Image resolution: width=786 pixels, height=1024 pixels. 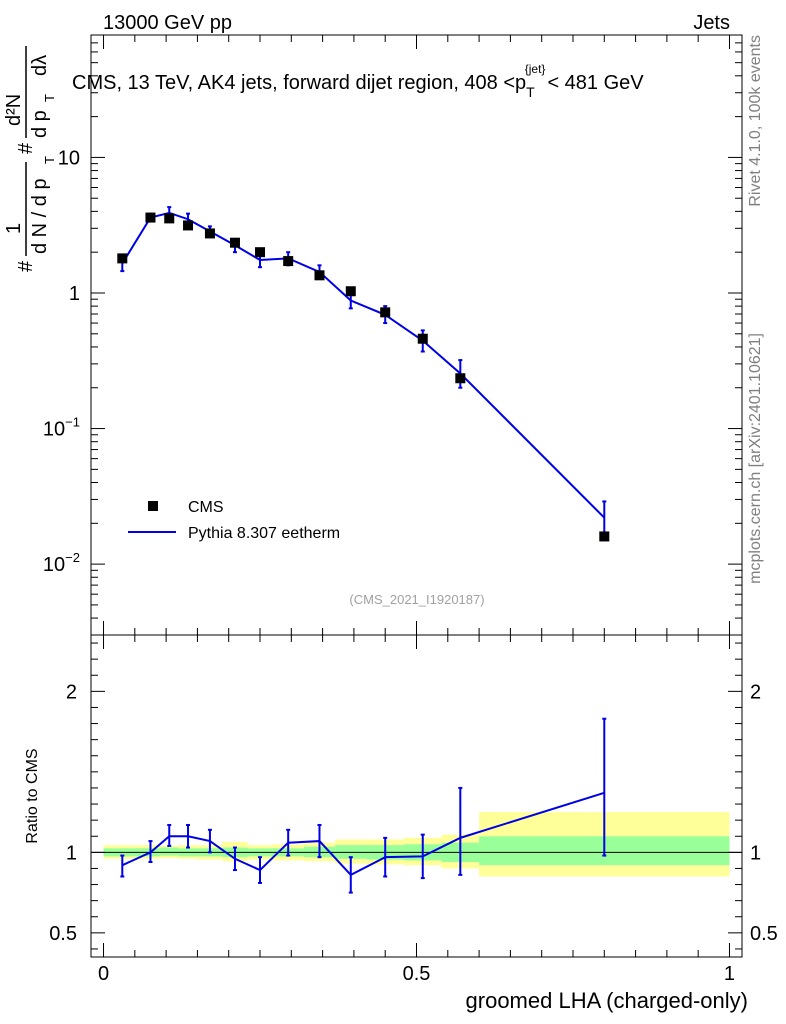 I want to click on ratio-y-tick-label: 2, so click(x=71, y=692).